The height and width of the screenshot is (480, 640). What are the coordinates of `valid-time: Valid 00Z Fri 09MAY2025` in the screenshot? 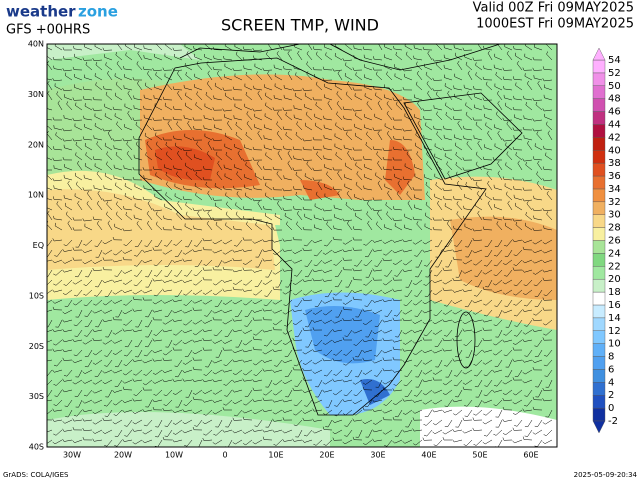 It's located at (553, 8).